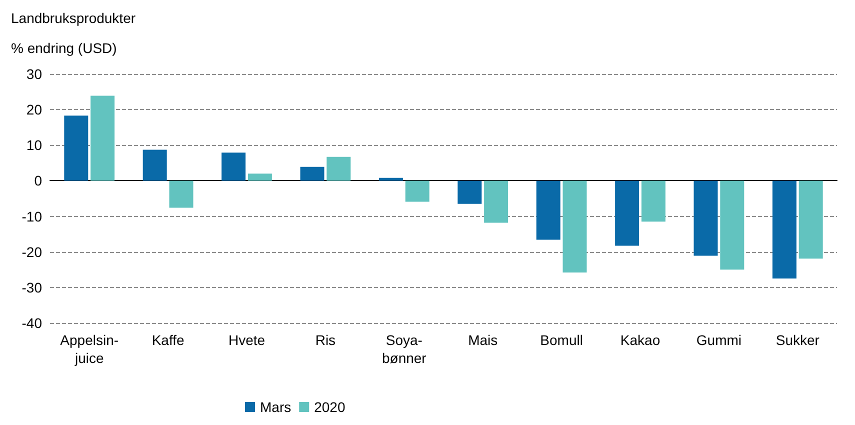 The height and width of the screenshot is (425, 855). Describe the element at coordinates (34, 145) in the screenshot. I see `y-tick-label: 10` at that location.